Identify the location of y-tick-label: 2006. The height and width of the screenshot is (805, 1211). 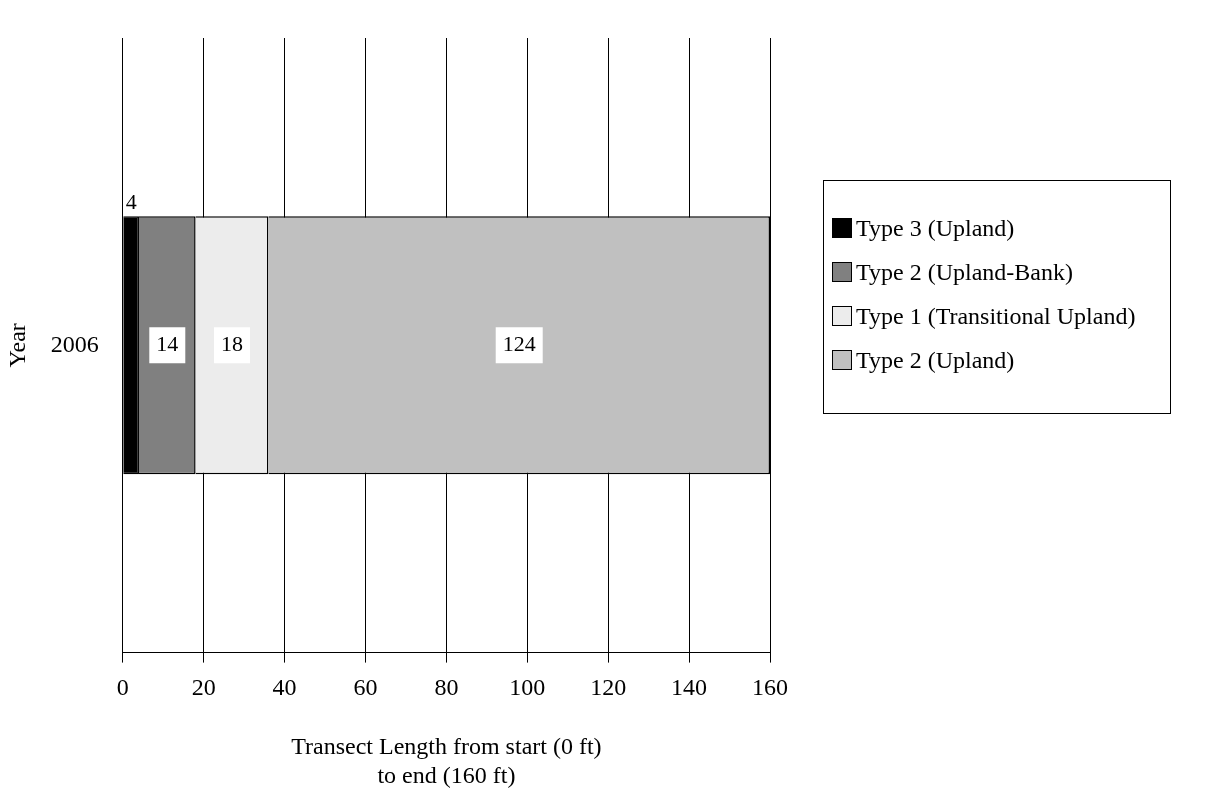
(74, 343).